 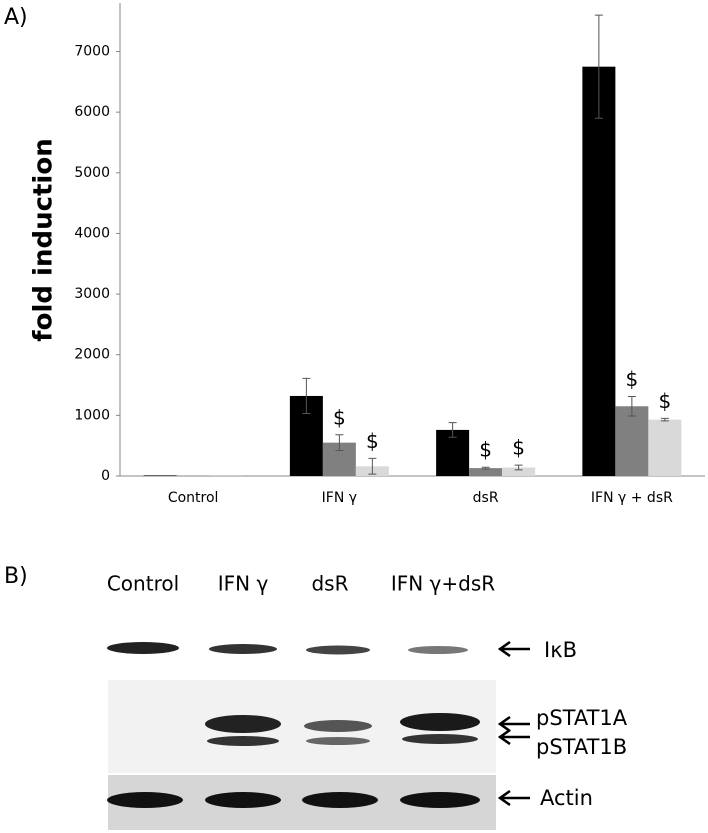 I want to click on y-tick-label: 6000, so click(x=92, y=112).